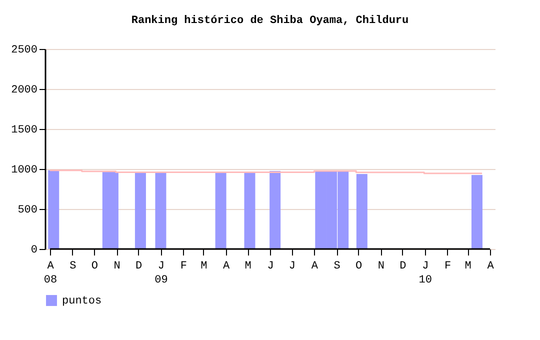 This screenshot has width=540, height=340. I want to click on chart-title: Ranking histórico de Shiba Oyama, Childuru, so click(270, 21).